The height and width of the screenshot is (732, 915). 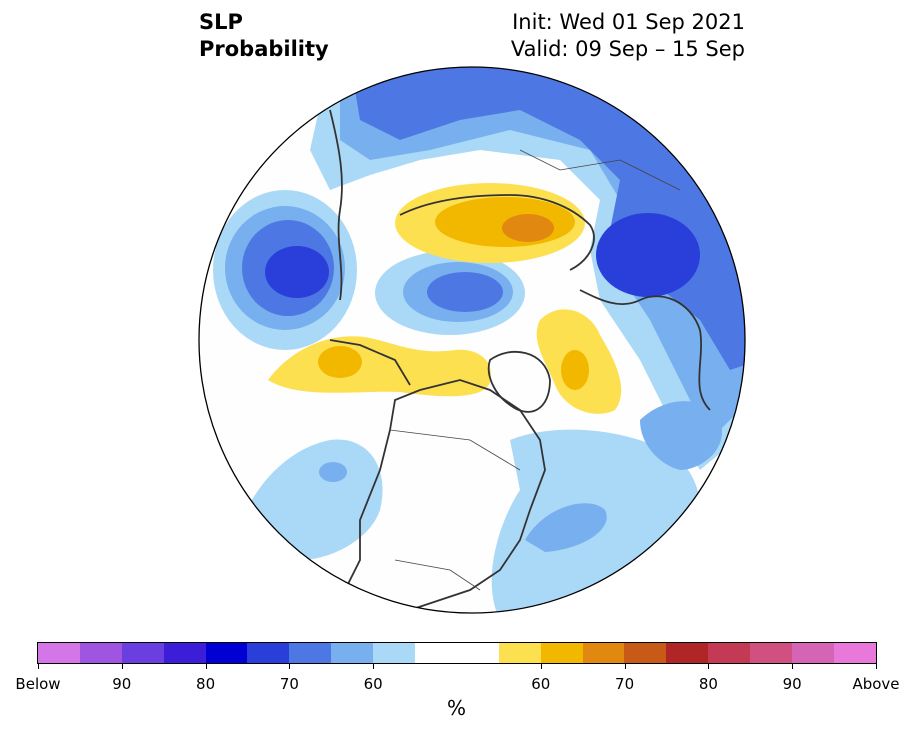 What do you see at coordinates (340, 362) in the screenshot?
I see `gold-core-alaska` at bounding box center [340, 362].